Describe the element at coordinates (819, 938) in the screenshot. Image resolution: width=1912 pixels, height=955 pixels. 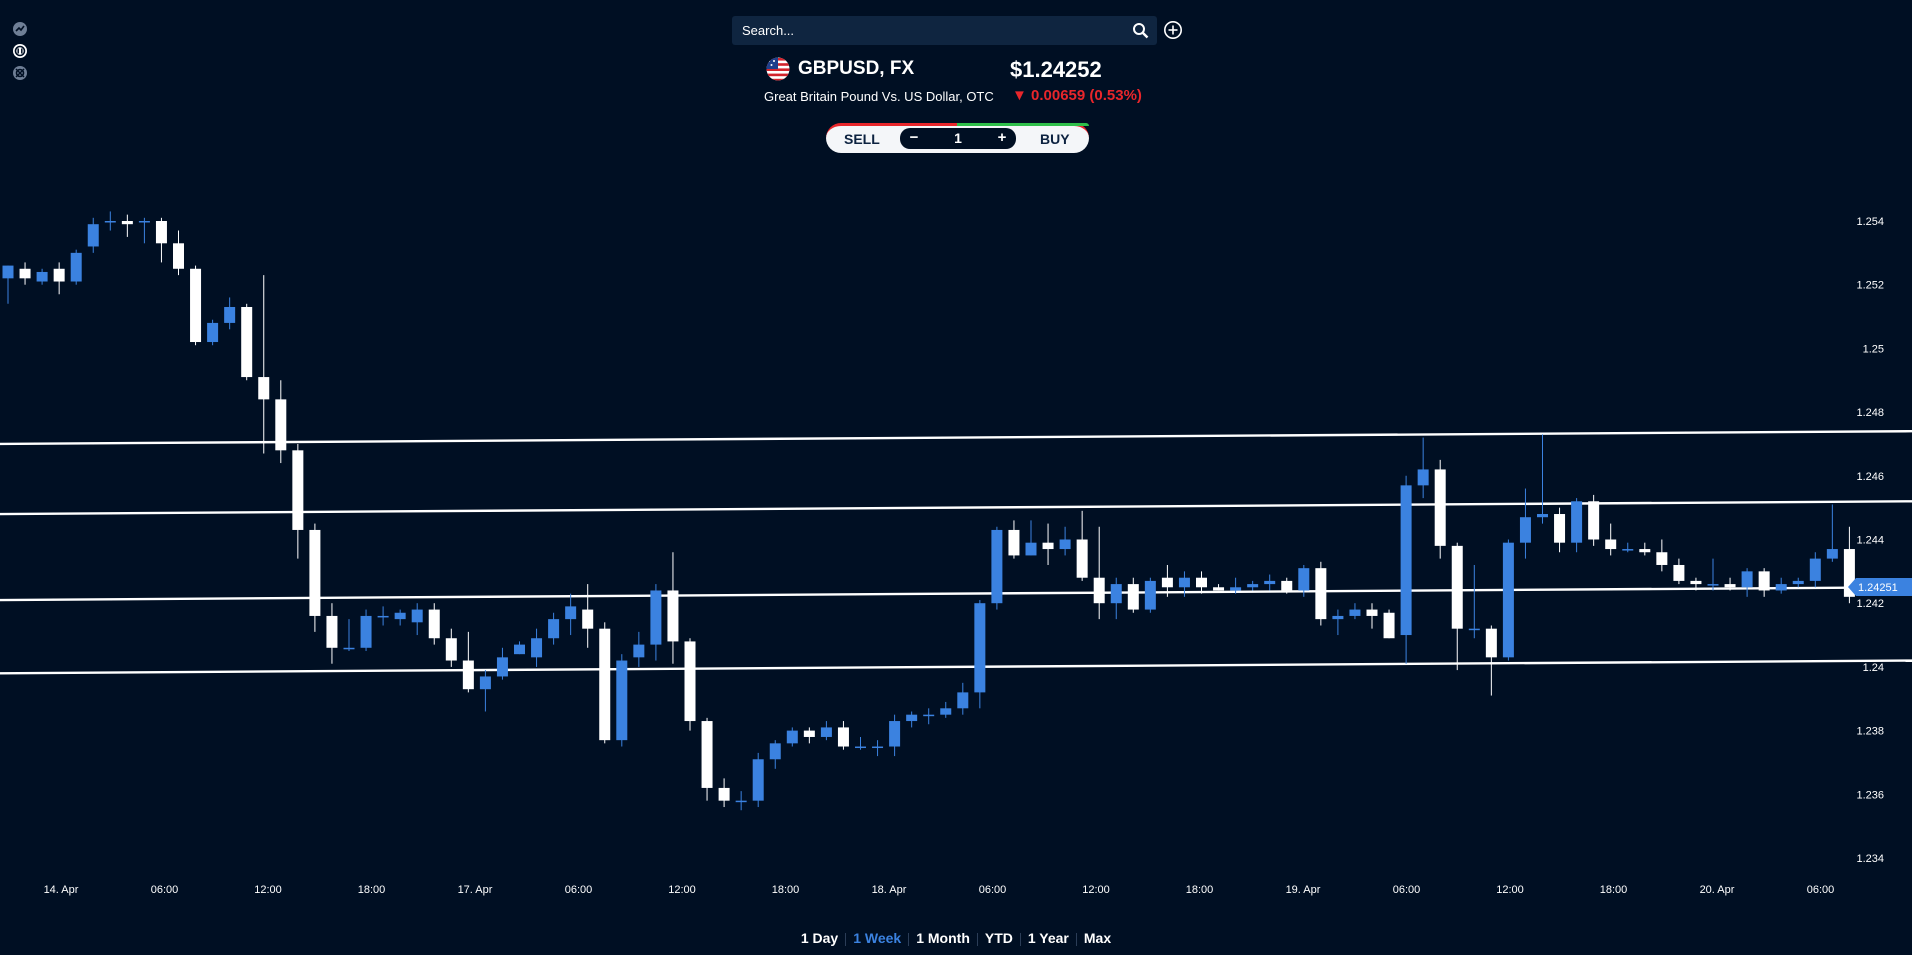
I see `range-1-day: 1 Day` at that location.